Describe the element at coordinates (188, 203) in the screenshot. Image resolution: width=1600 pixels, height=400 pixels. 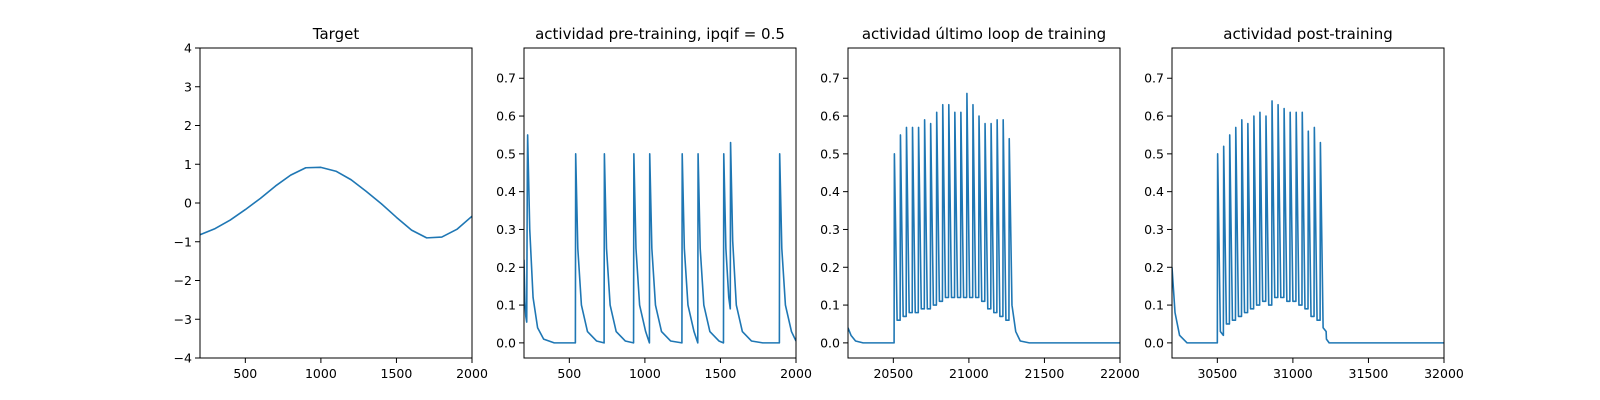
I see `y-tick-label: 0` at that location.